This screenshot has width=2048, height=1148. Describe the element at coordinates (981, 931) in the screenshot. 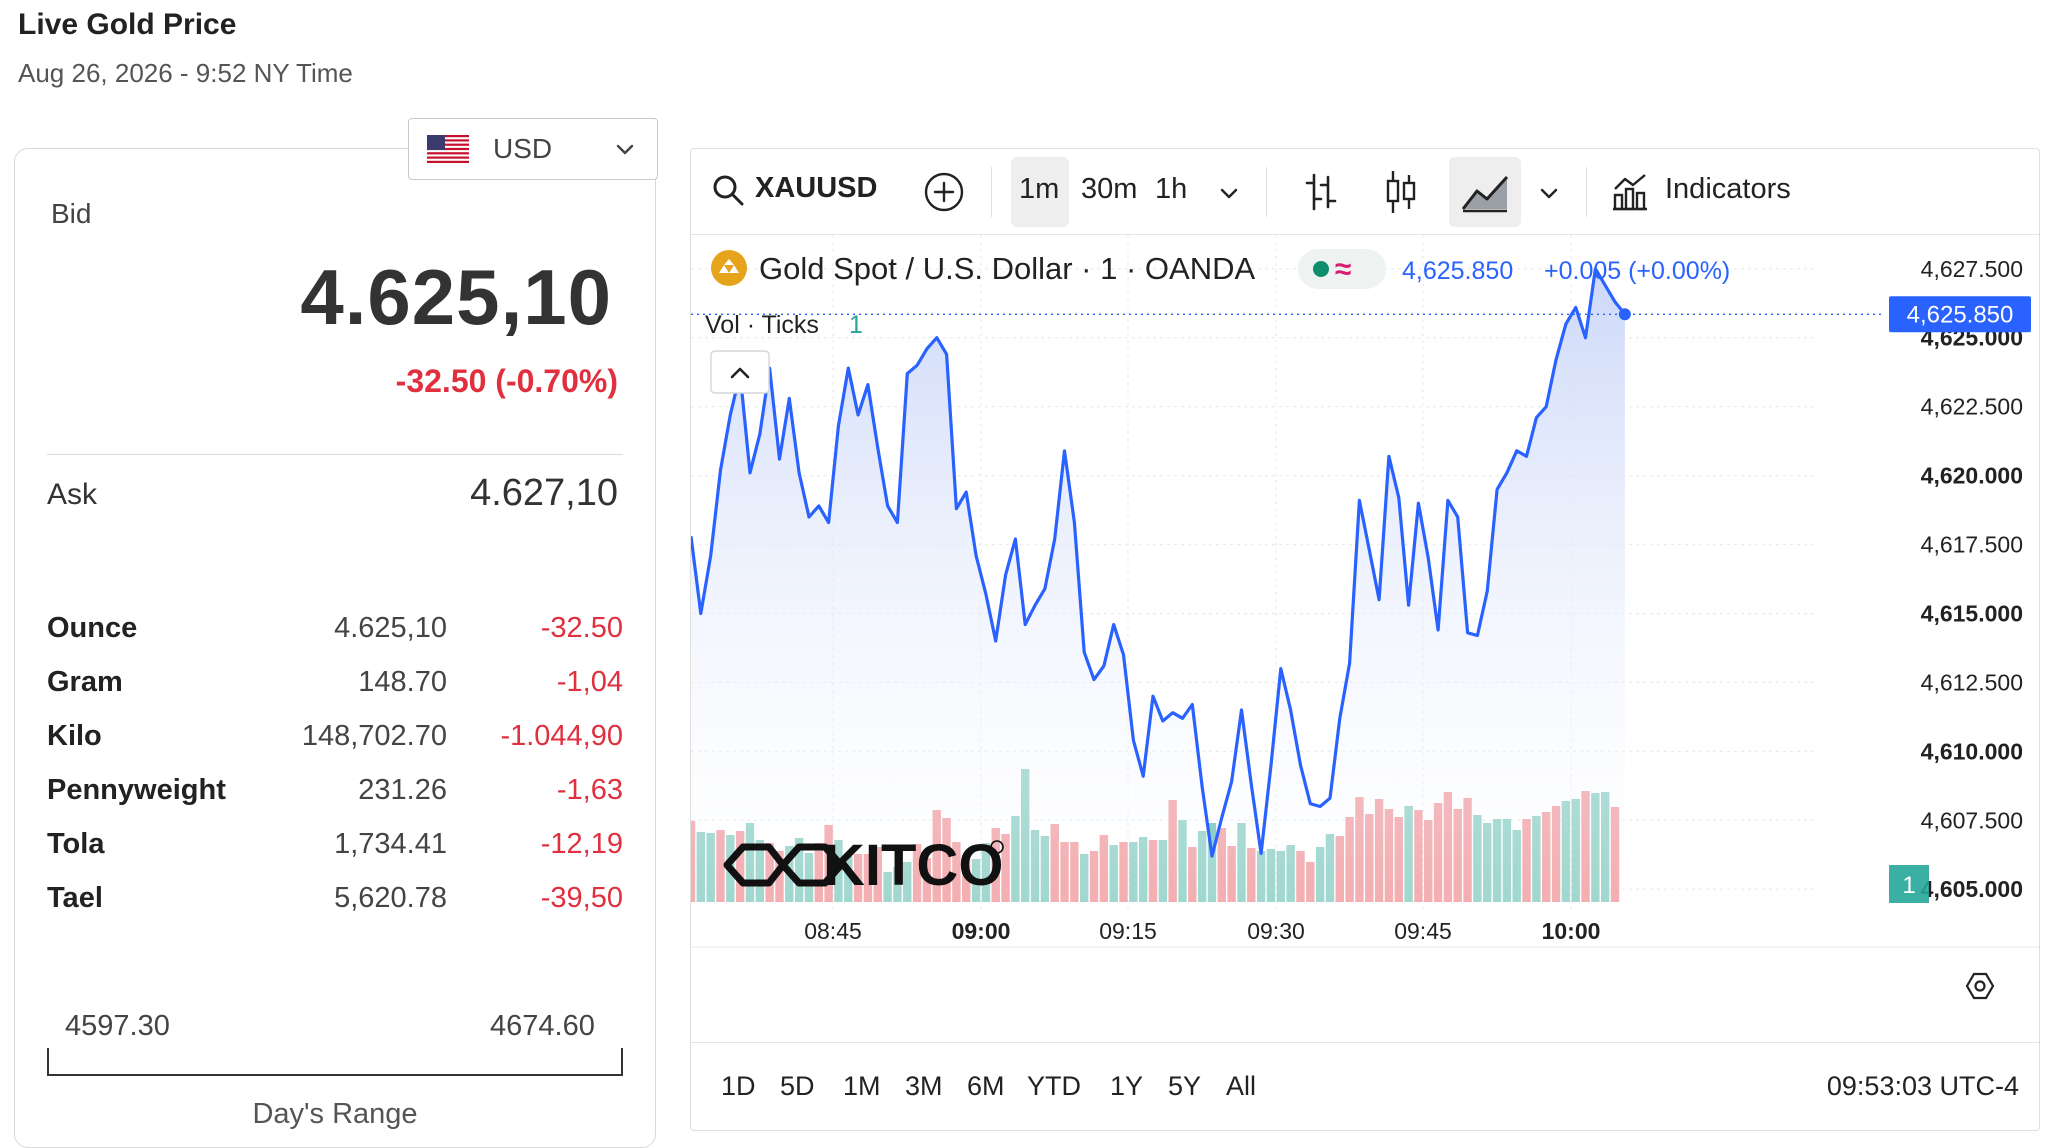

I see `time-tick-label: 09:00` at that location.